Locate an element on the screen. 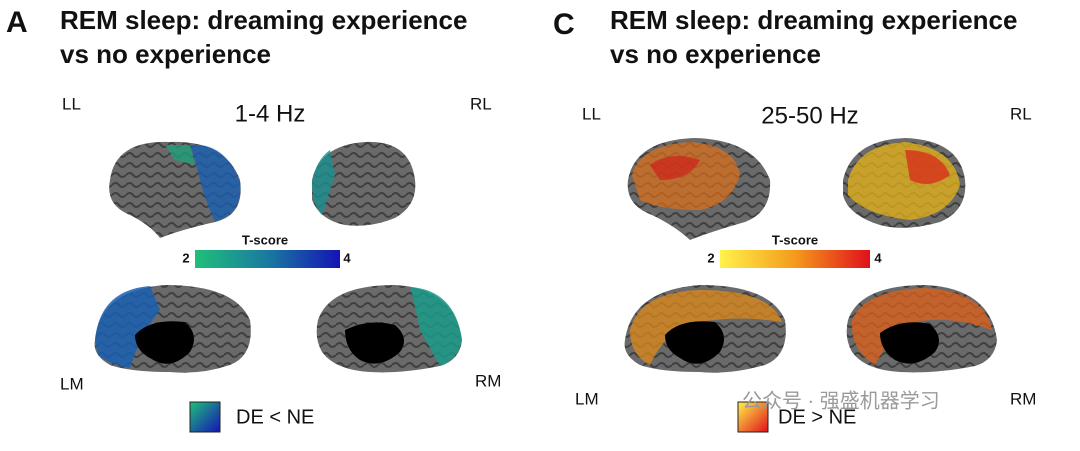  panel-letter: A is located at coordinates (17, 22).